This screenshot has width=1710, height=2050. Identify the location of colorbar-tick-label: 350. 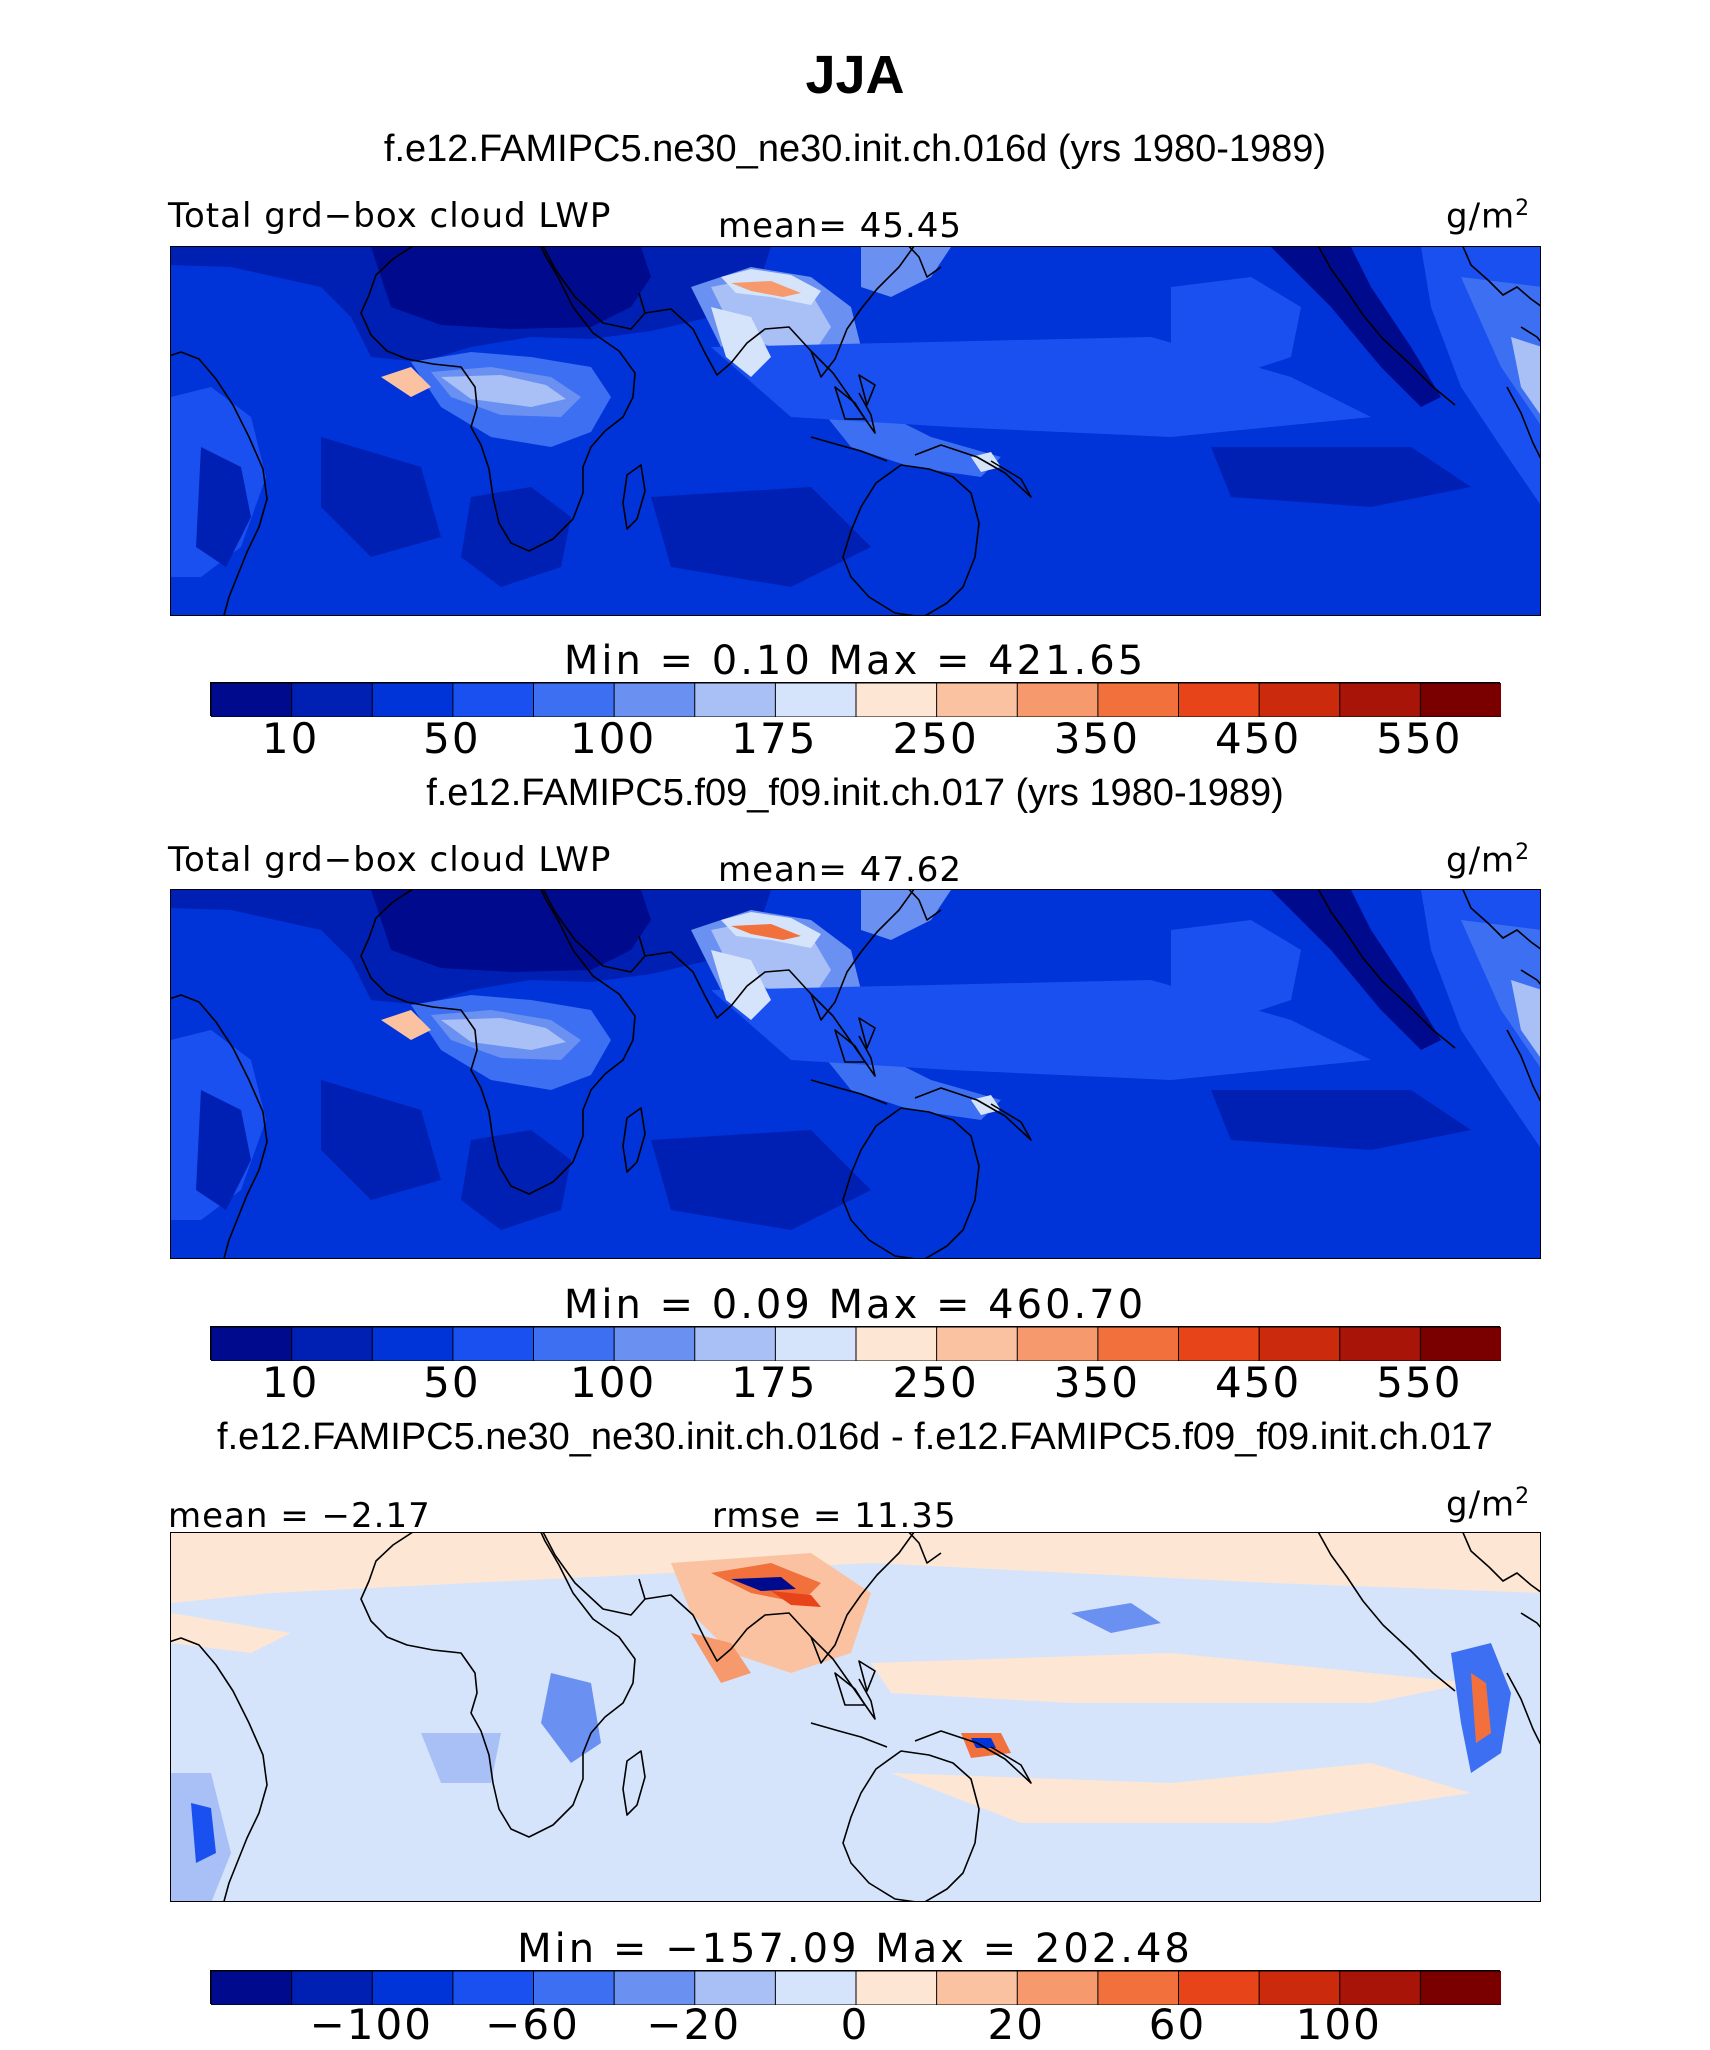
(1096, 738).